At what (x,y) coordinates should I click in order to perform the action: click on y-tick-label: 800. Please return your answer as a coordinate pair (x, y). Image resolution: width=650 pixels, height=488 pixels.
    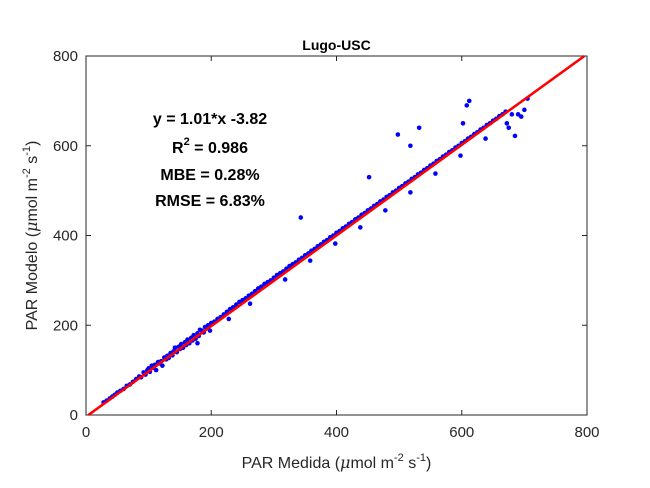
    Looking at the image, I should click on (65, 56).